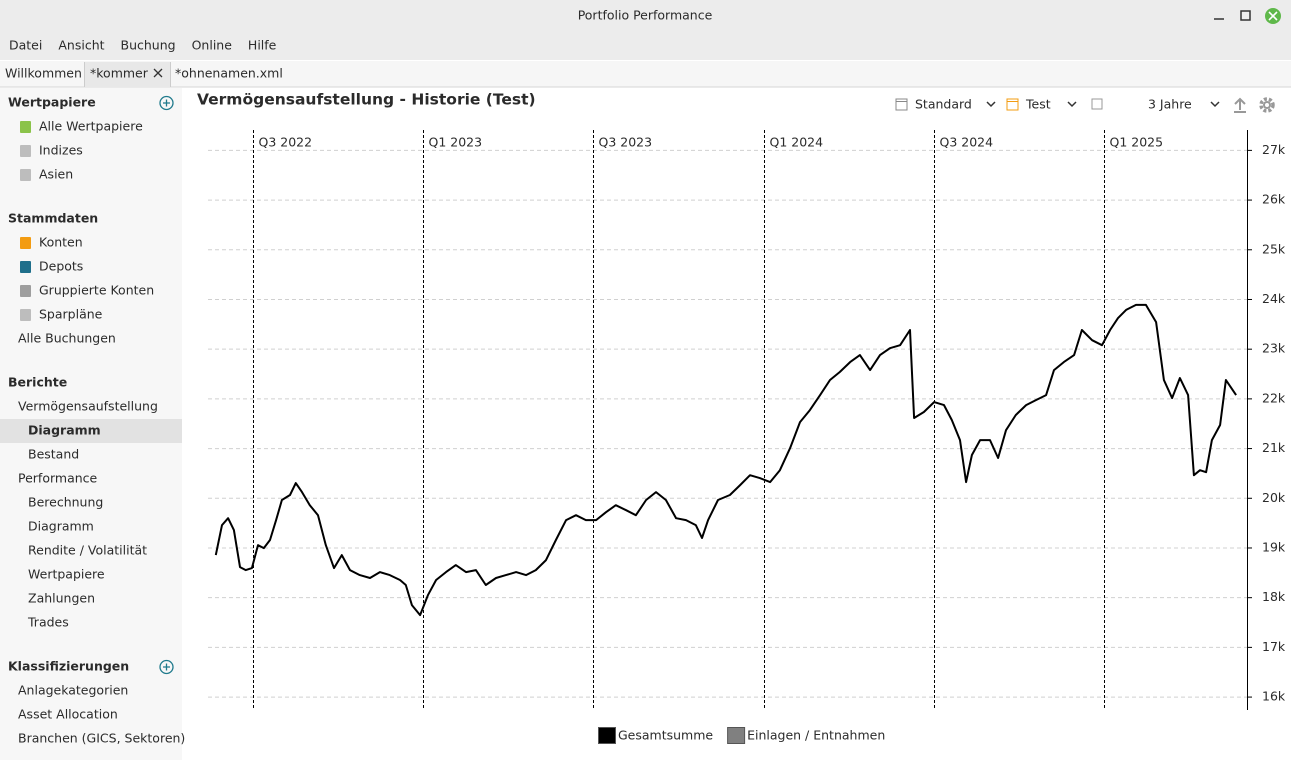 This screenshot has height=760, width=1291. What do you see at coordinates (166, 103) in the screenshot?
I see `add-security` at bounding box center [166, 103].